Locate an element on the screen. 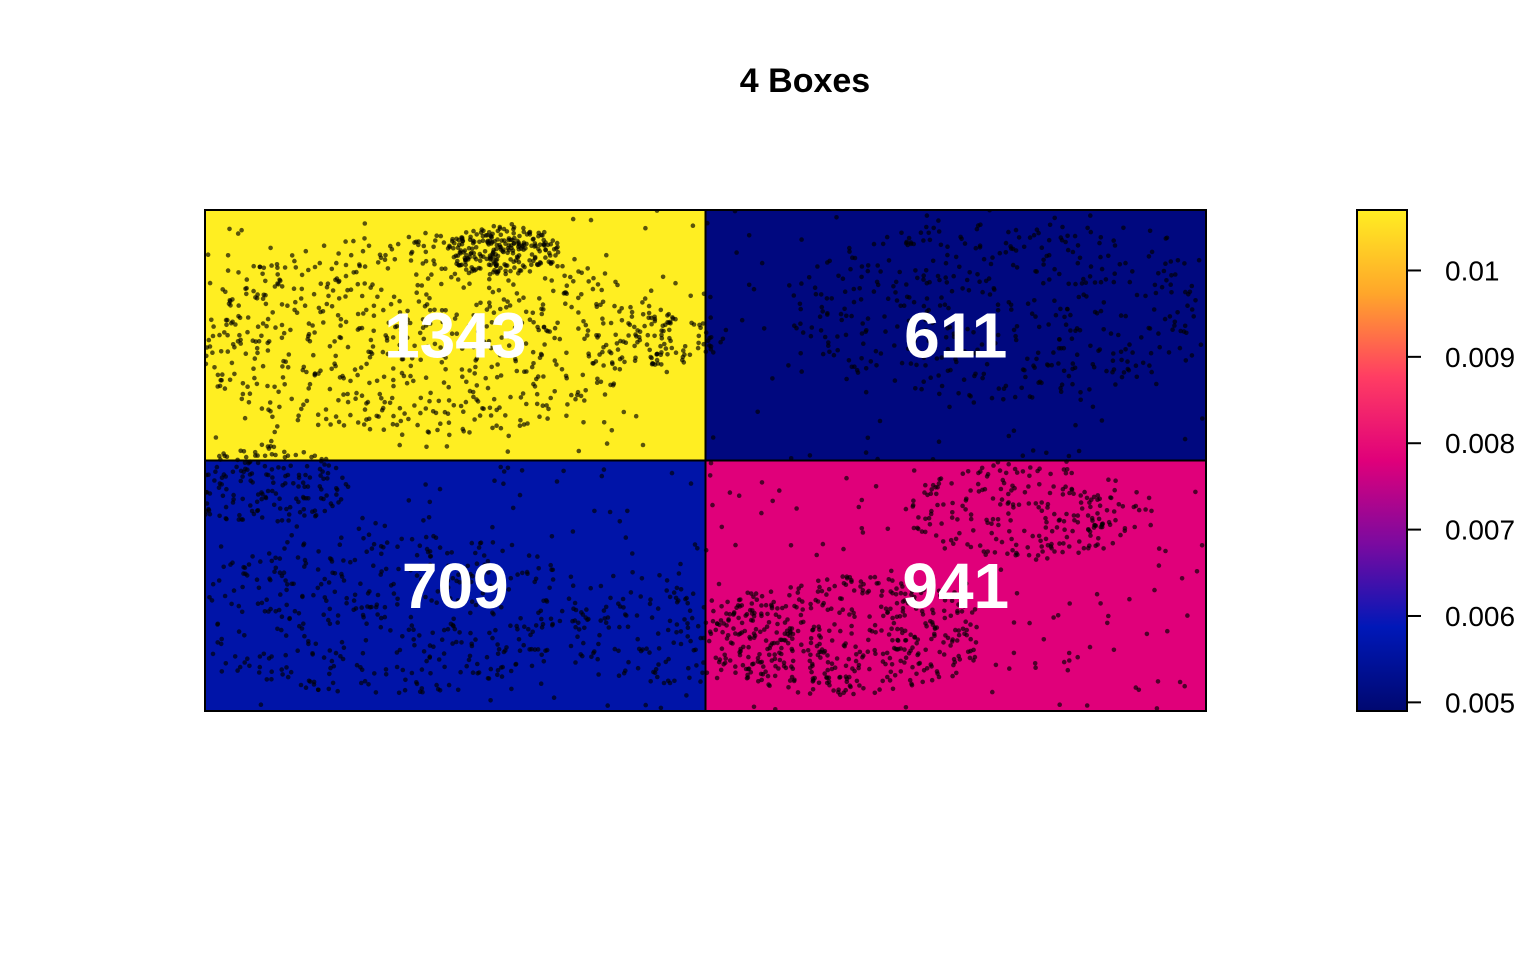  cell-count-label: 709 is located at coordinates (455, 586).